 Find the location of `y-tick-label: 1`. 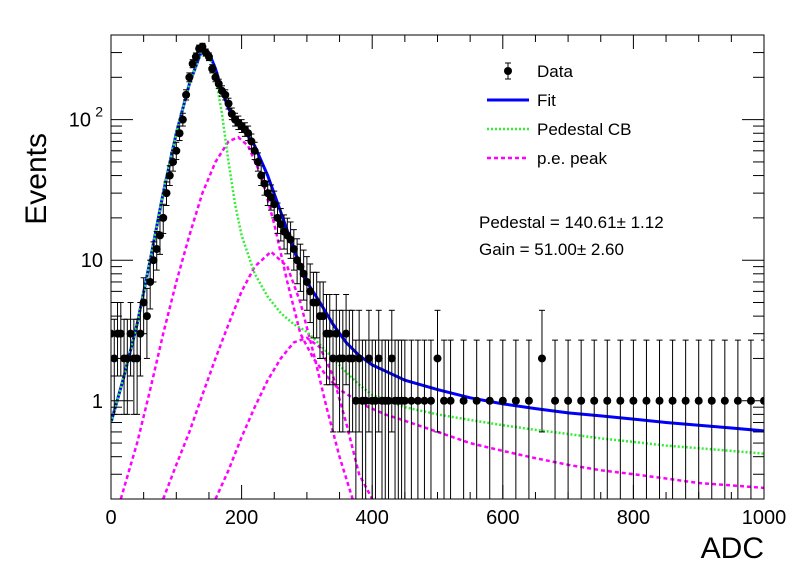

y-tick-label: 1 is located at coordinates (97, 402).